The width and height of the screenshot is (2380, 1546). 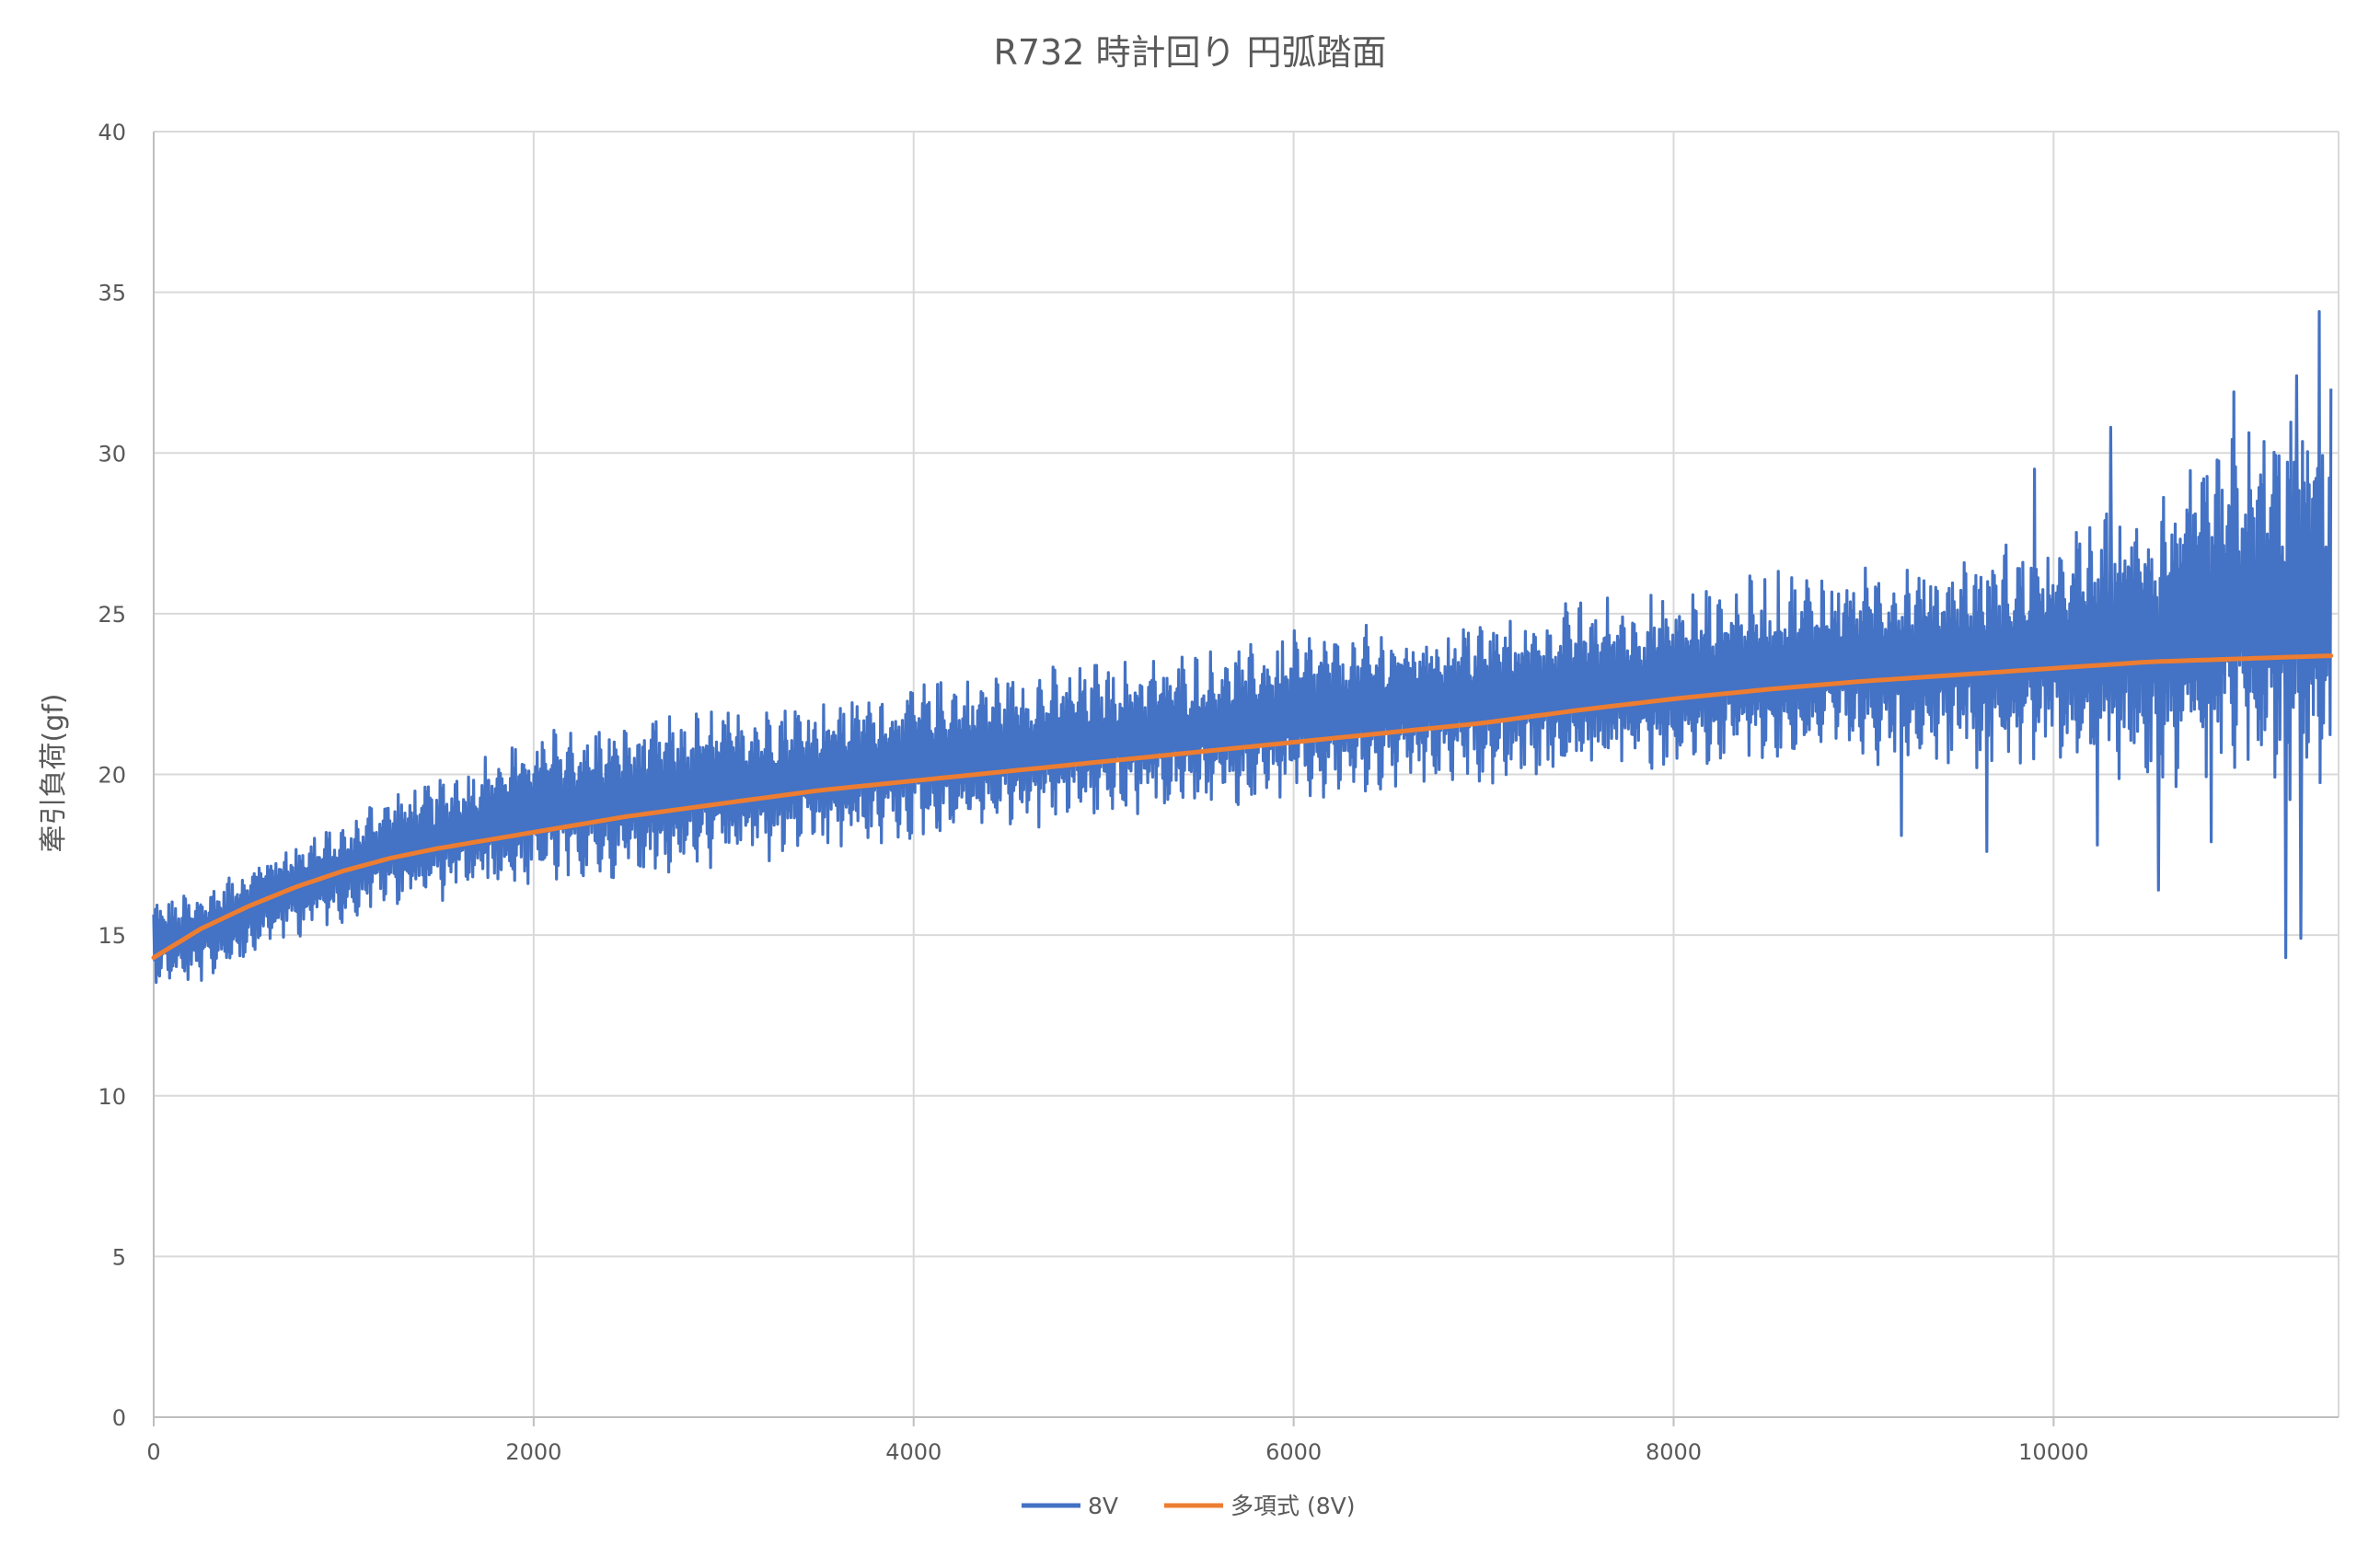 I want to click on y-tick-label: 35, so click(x=112, y=293).